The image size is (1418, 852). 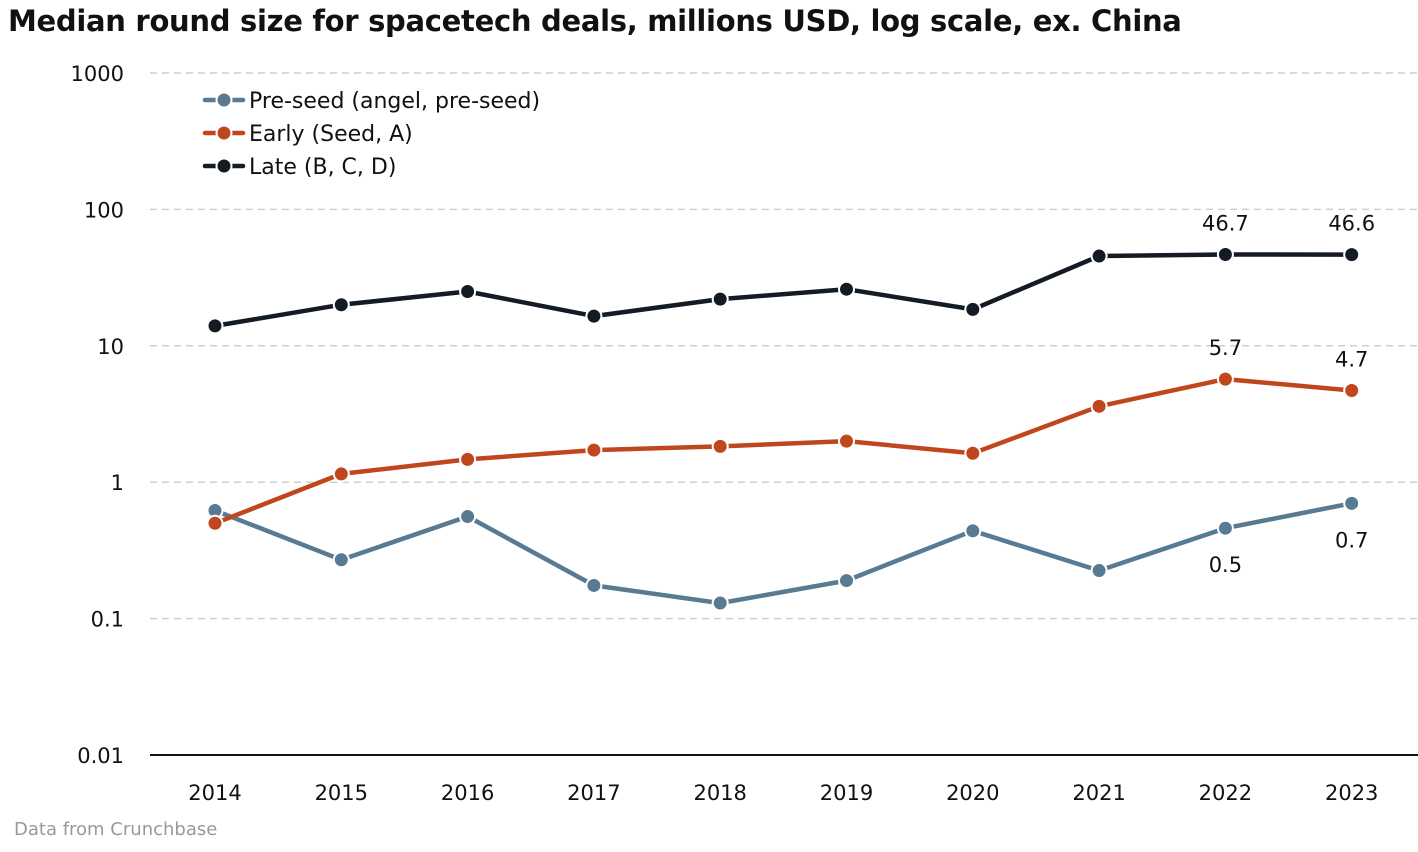 What do you see at coordinates (468, 517) in the screenshot?
I see `series-0-point-2016` at bounding box center [468, 517].